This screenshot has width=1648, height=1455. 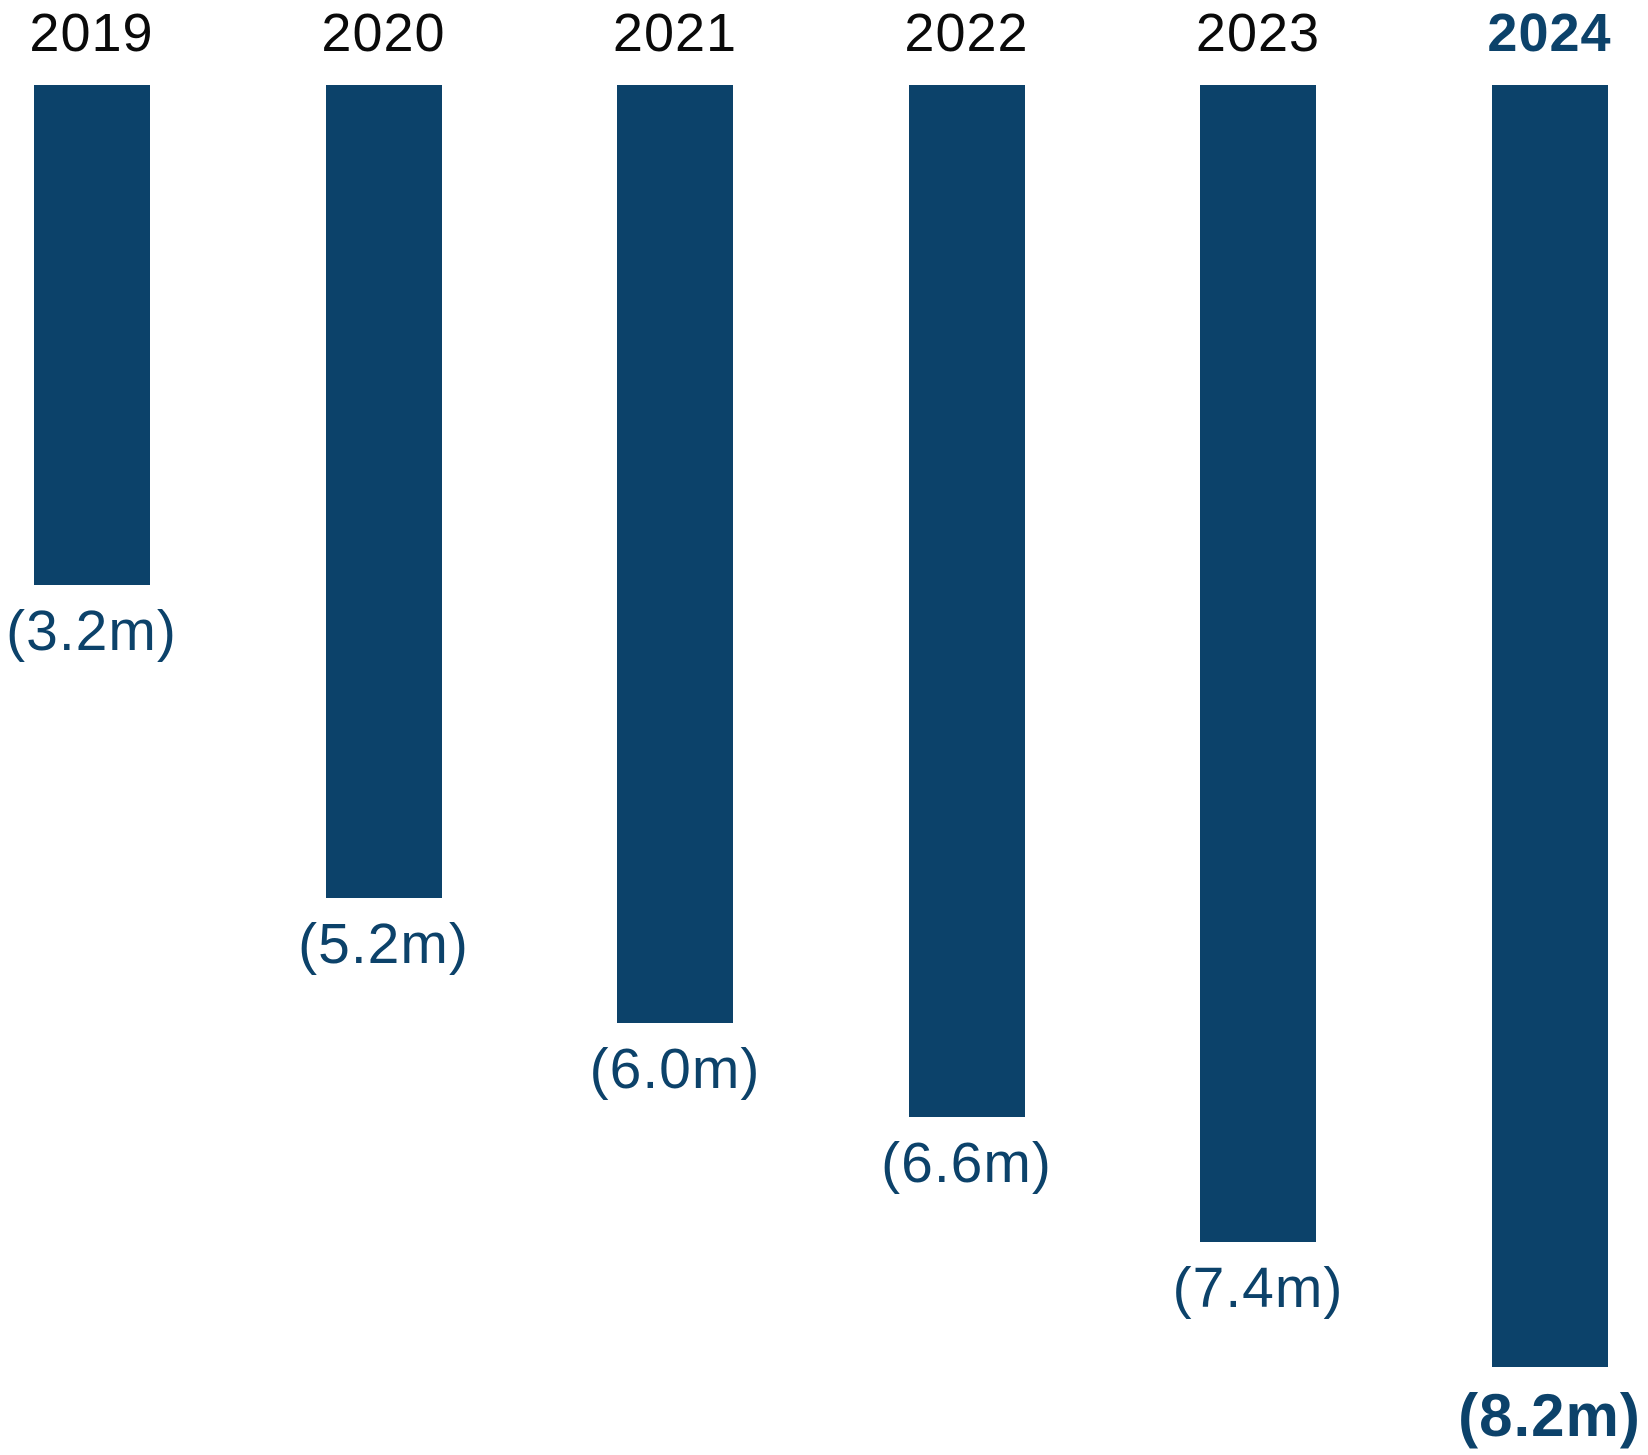 What do you see at coordinates (966, 601) in the screenshot?
I see `bar-2022` at bounding box center [966, 601].